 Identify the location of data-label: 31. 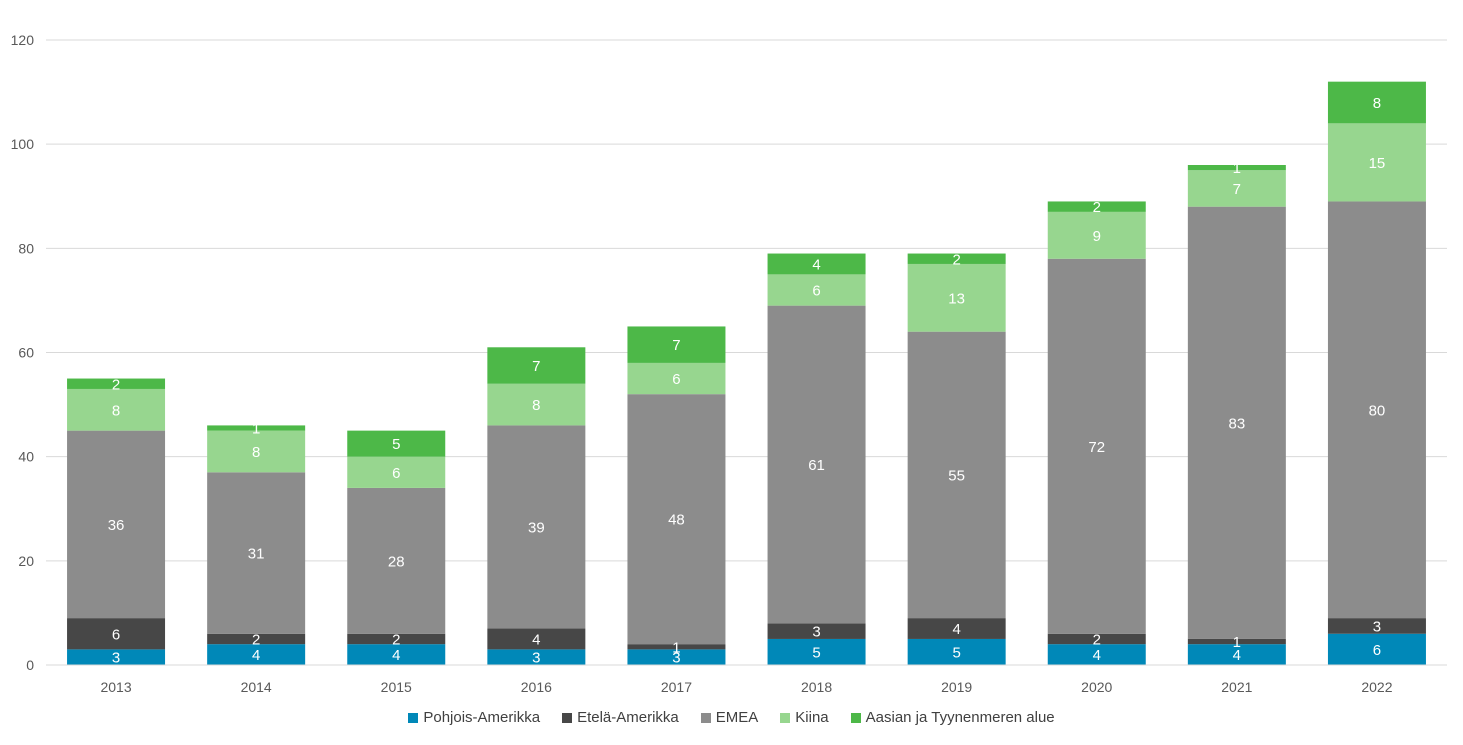
(256, 554).